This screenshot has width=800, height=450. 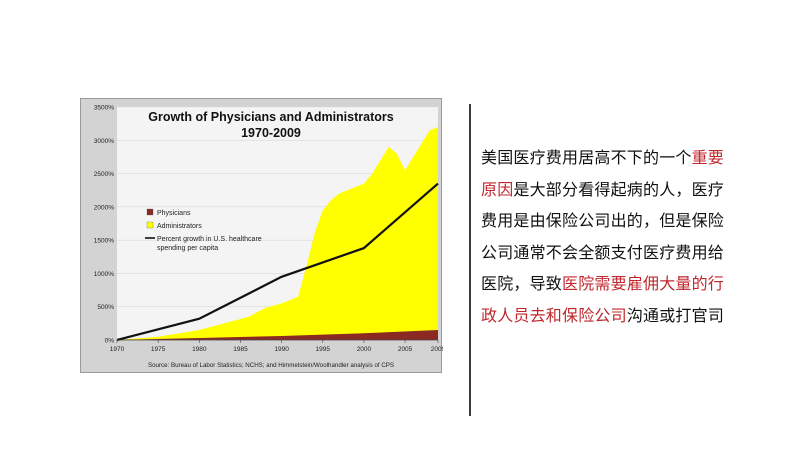 What do you see at coordinates (240, 349) in the screenshot?
I see `x-tick-label: 1985` at bounding box center [240, 349].